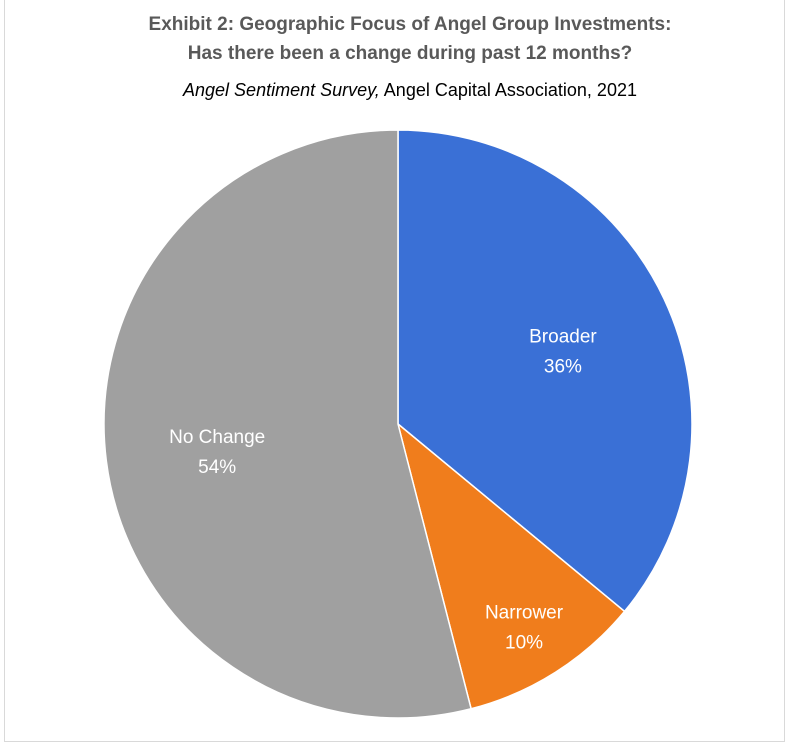 This screenshot has width=790, height=745. Describe the element at coordinates (524, 643) in the screenshot. I see `slice-value-narrower: 10%` at that location.